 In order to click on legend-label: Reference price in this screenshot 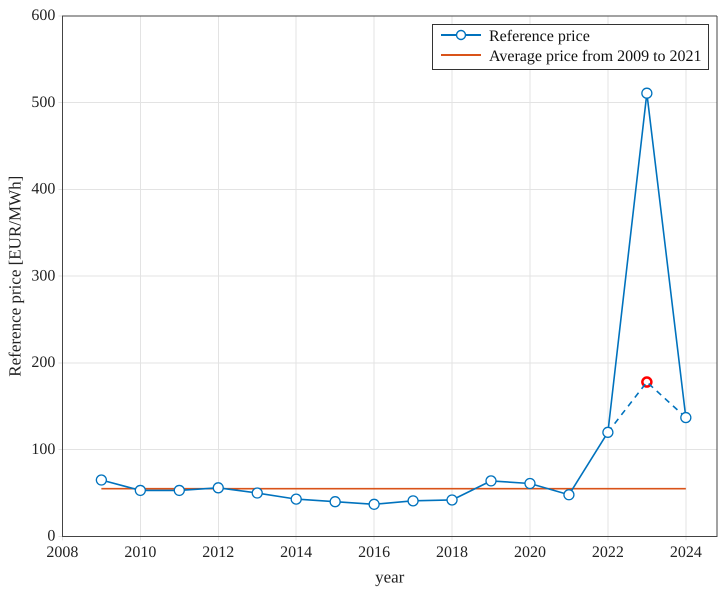, I will do `click(539, 37)`.